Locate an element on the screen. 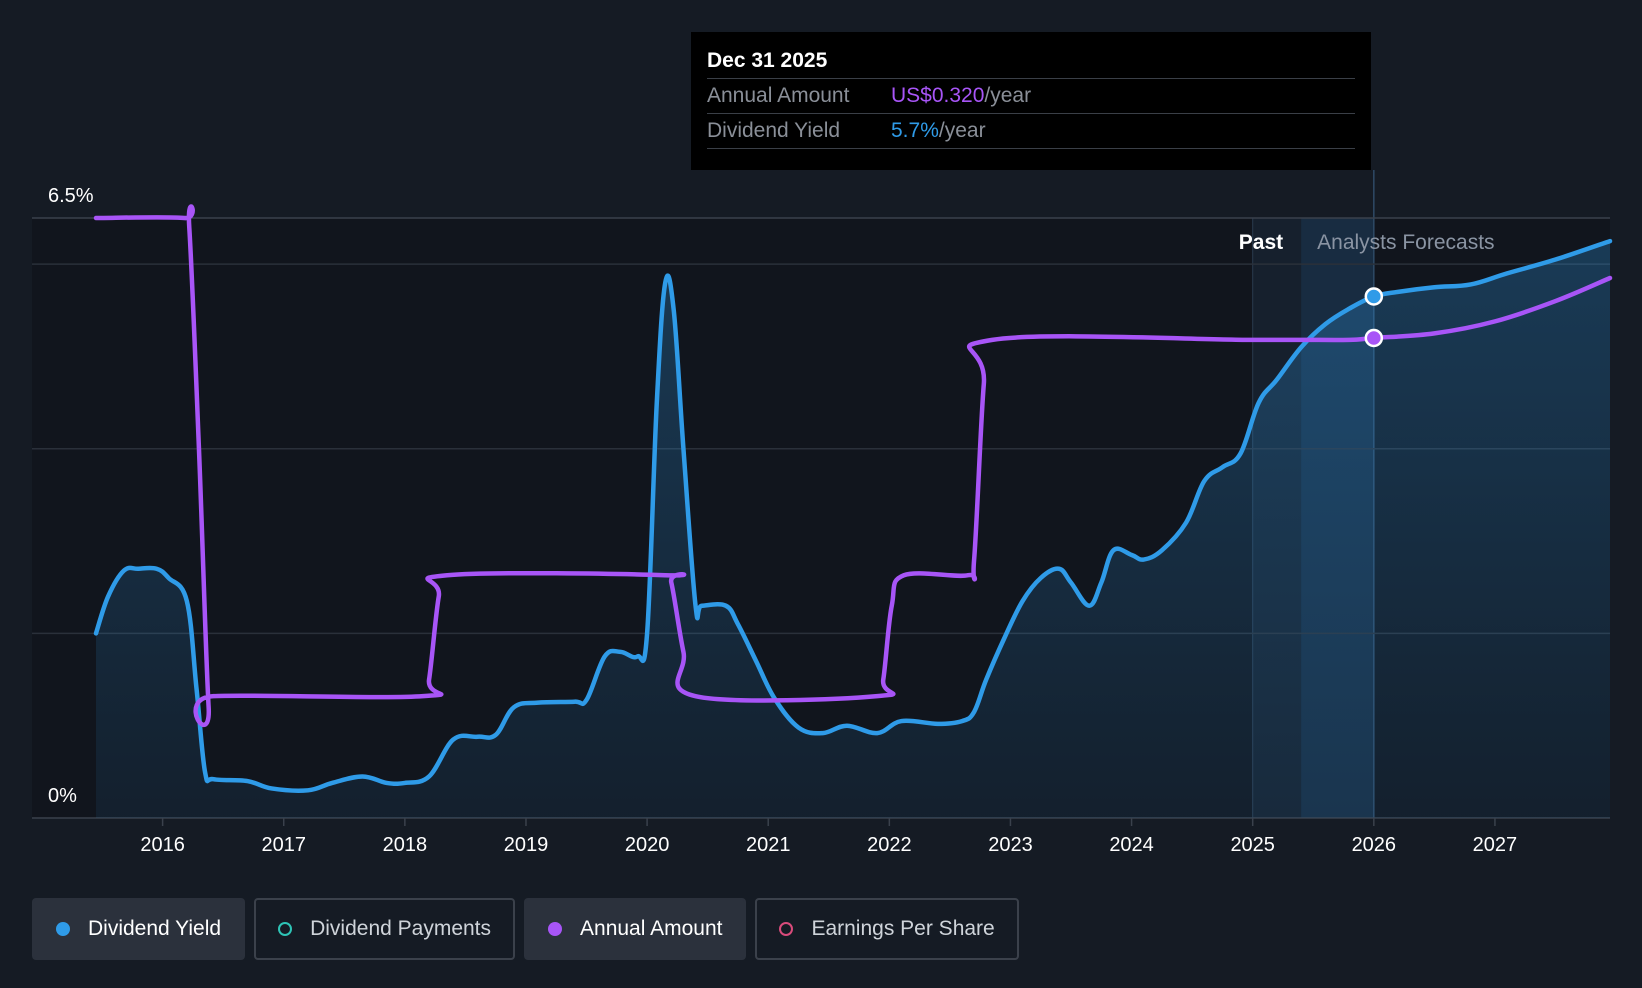  x-tick-label: 2027 is located at coordinates (1495, 845).